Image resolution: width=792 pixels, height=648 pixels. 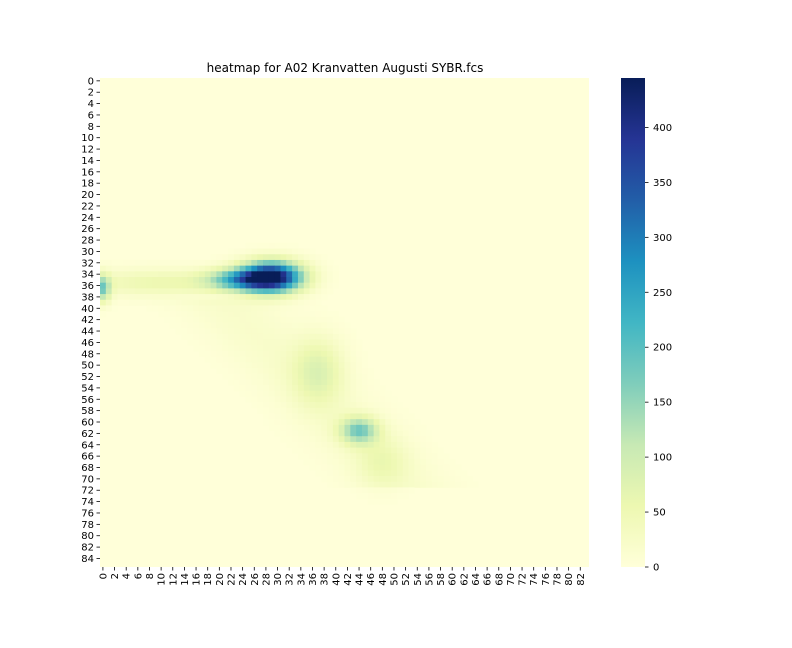 What do you see at coordinates (418, 579) in the screenshot?
I see `x-tick-label: 54` at bounding box center [418, 579].